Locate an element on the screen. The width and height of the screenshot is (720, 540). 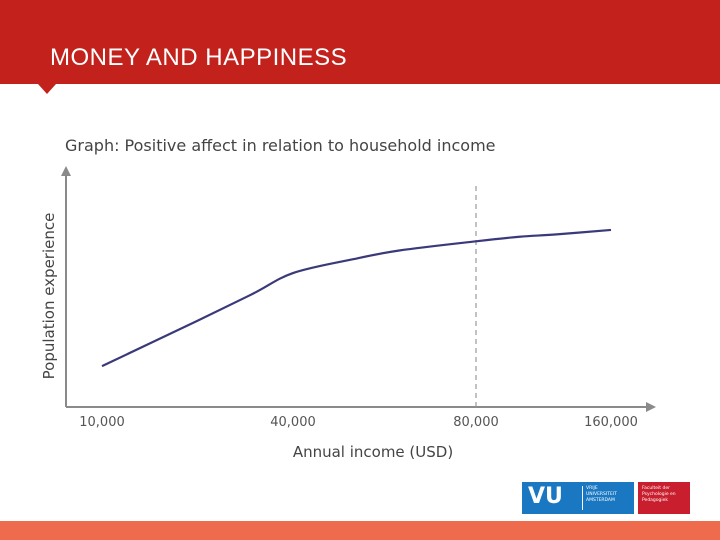
vu-logo-name: VRIJE UNIVERSITEIT AMSTERDAM is located at coordinates (601, 494).